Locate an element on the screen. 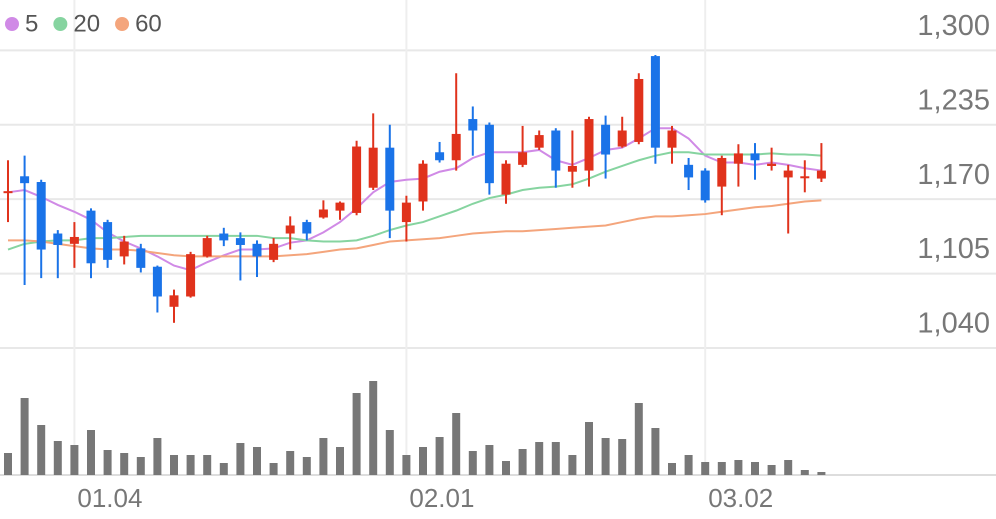  x-tick-label: 02.01 is located at coordinates (441, 498).